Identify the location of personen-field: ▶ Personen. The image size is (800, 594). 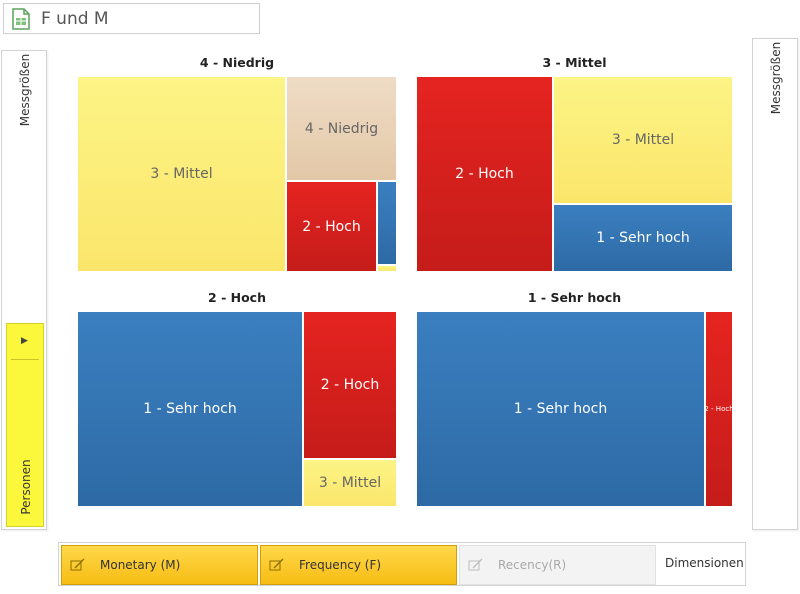
(25, 425).